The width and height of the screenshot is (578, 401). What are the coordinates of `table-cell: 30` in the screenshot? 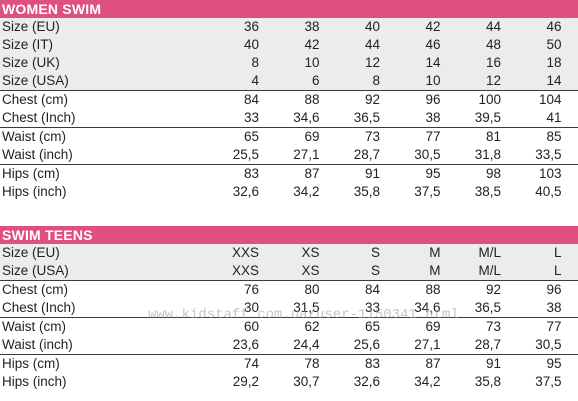 It's located at (251, 307).